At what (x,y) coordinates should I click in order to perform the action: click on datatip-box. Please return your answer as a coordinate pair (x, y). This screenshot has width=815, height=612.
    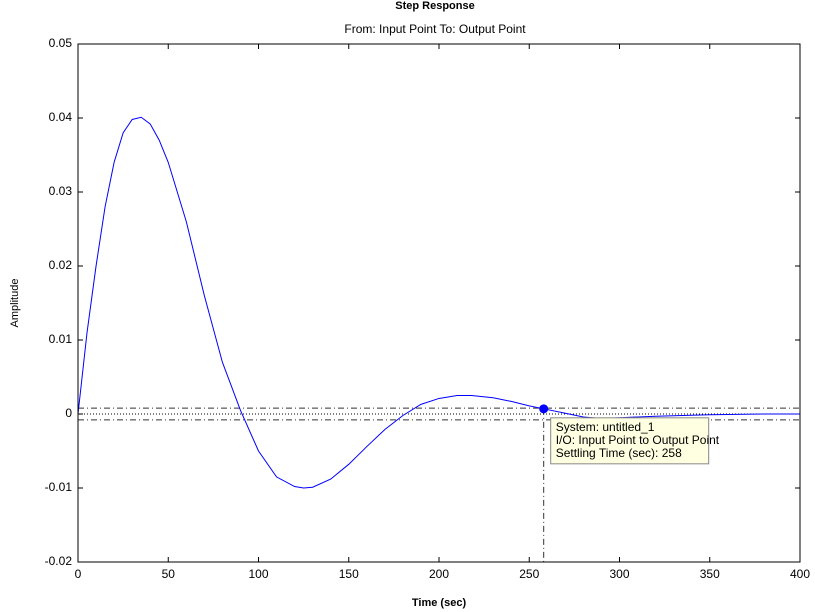
    Looking at the image, I should click on (630, 441).